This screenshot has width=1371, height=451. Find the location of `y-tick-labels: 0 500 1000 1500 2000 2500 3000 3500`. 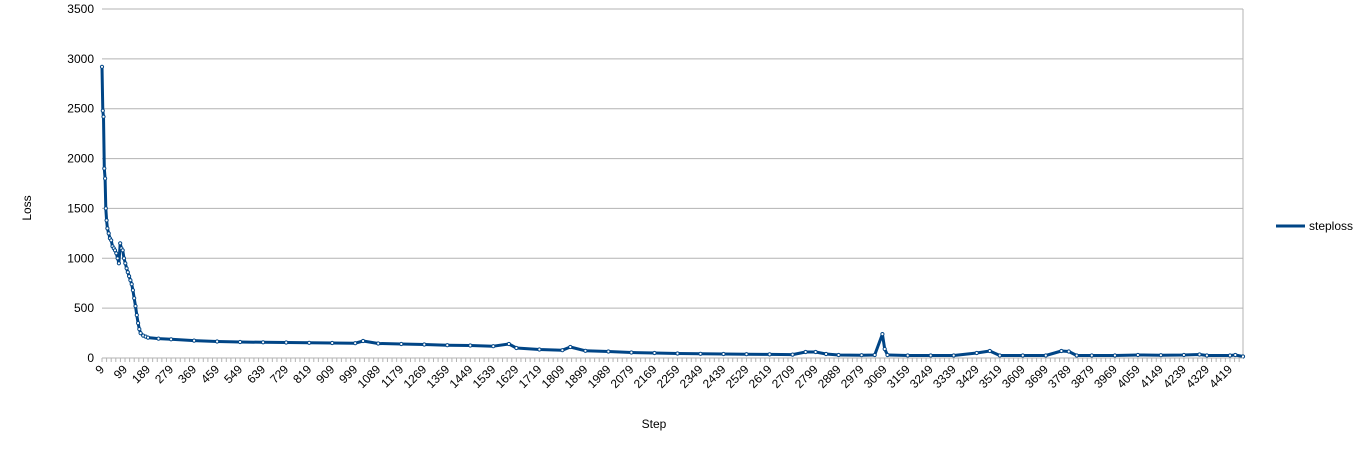

y-tick-labels: 0 500 1000 1500 2000 2500 3000 3500 is located at coordinates (80, 183).